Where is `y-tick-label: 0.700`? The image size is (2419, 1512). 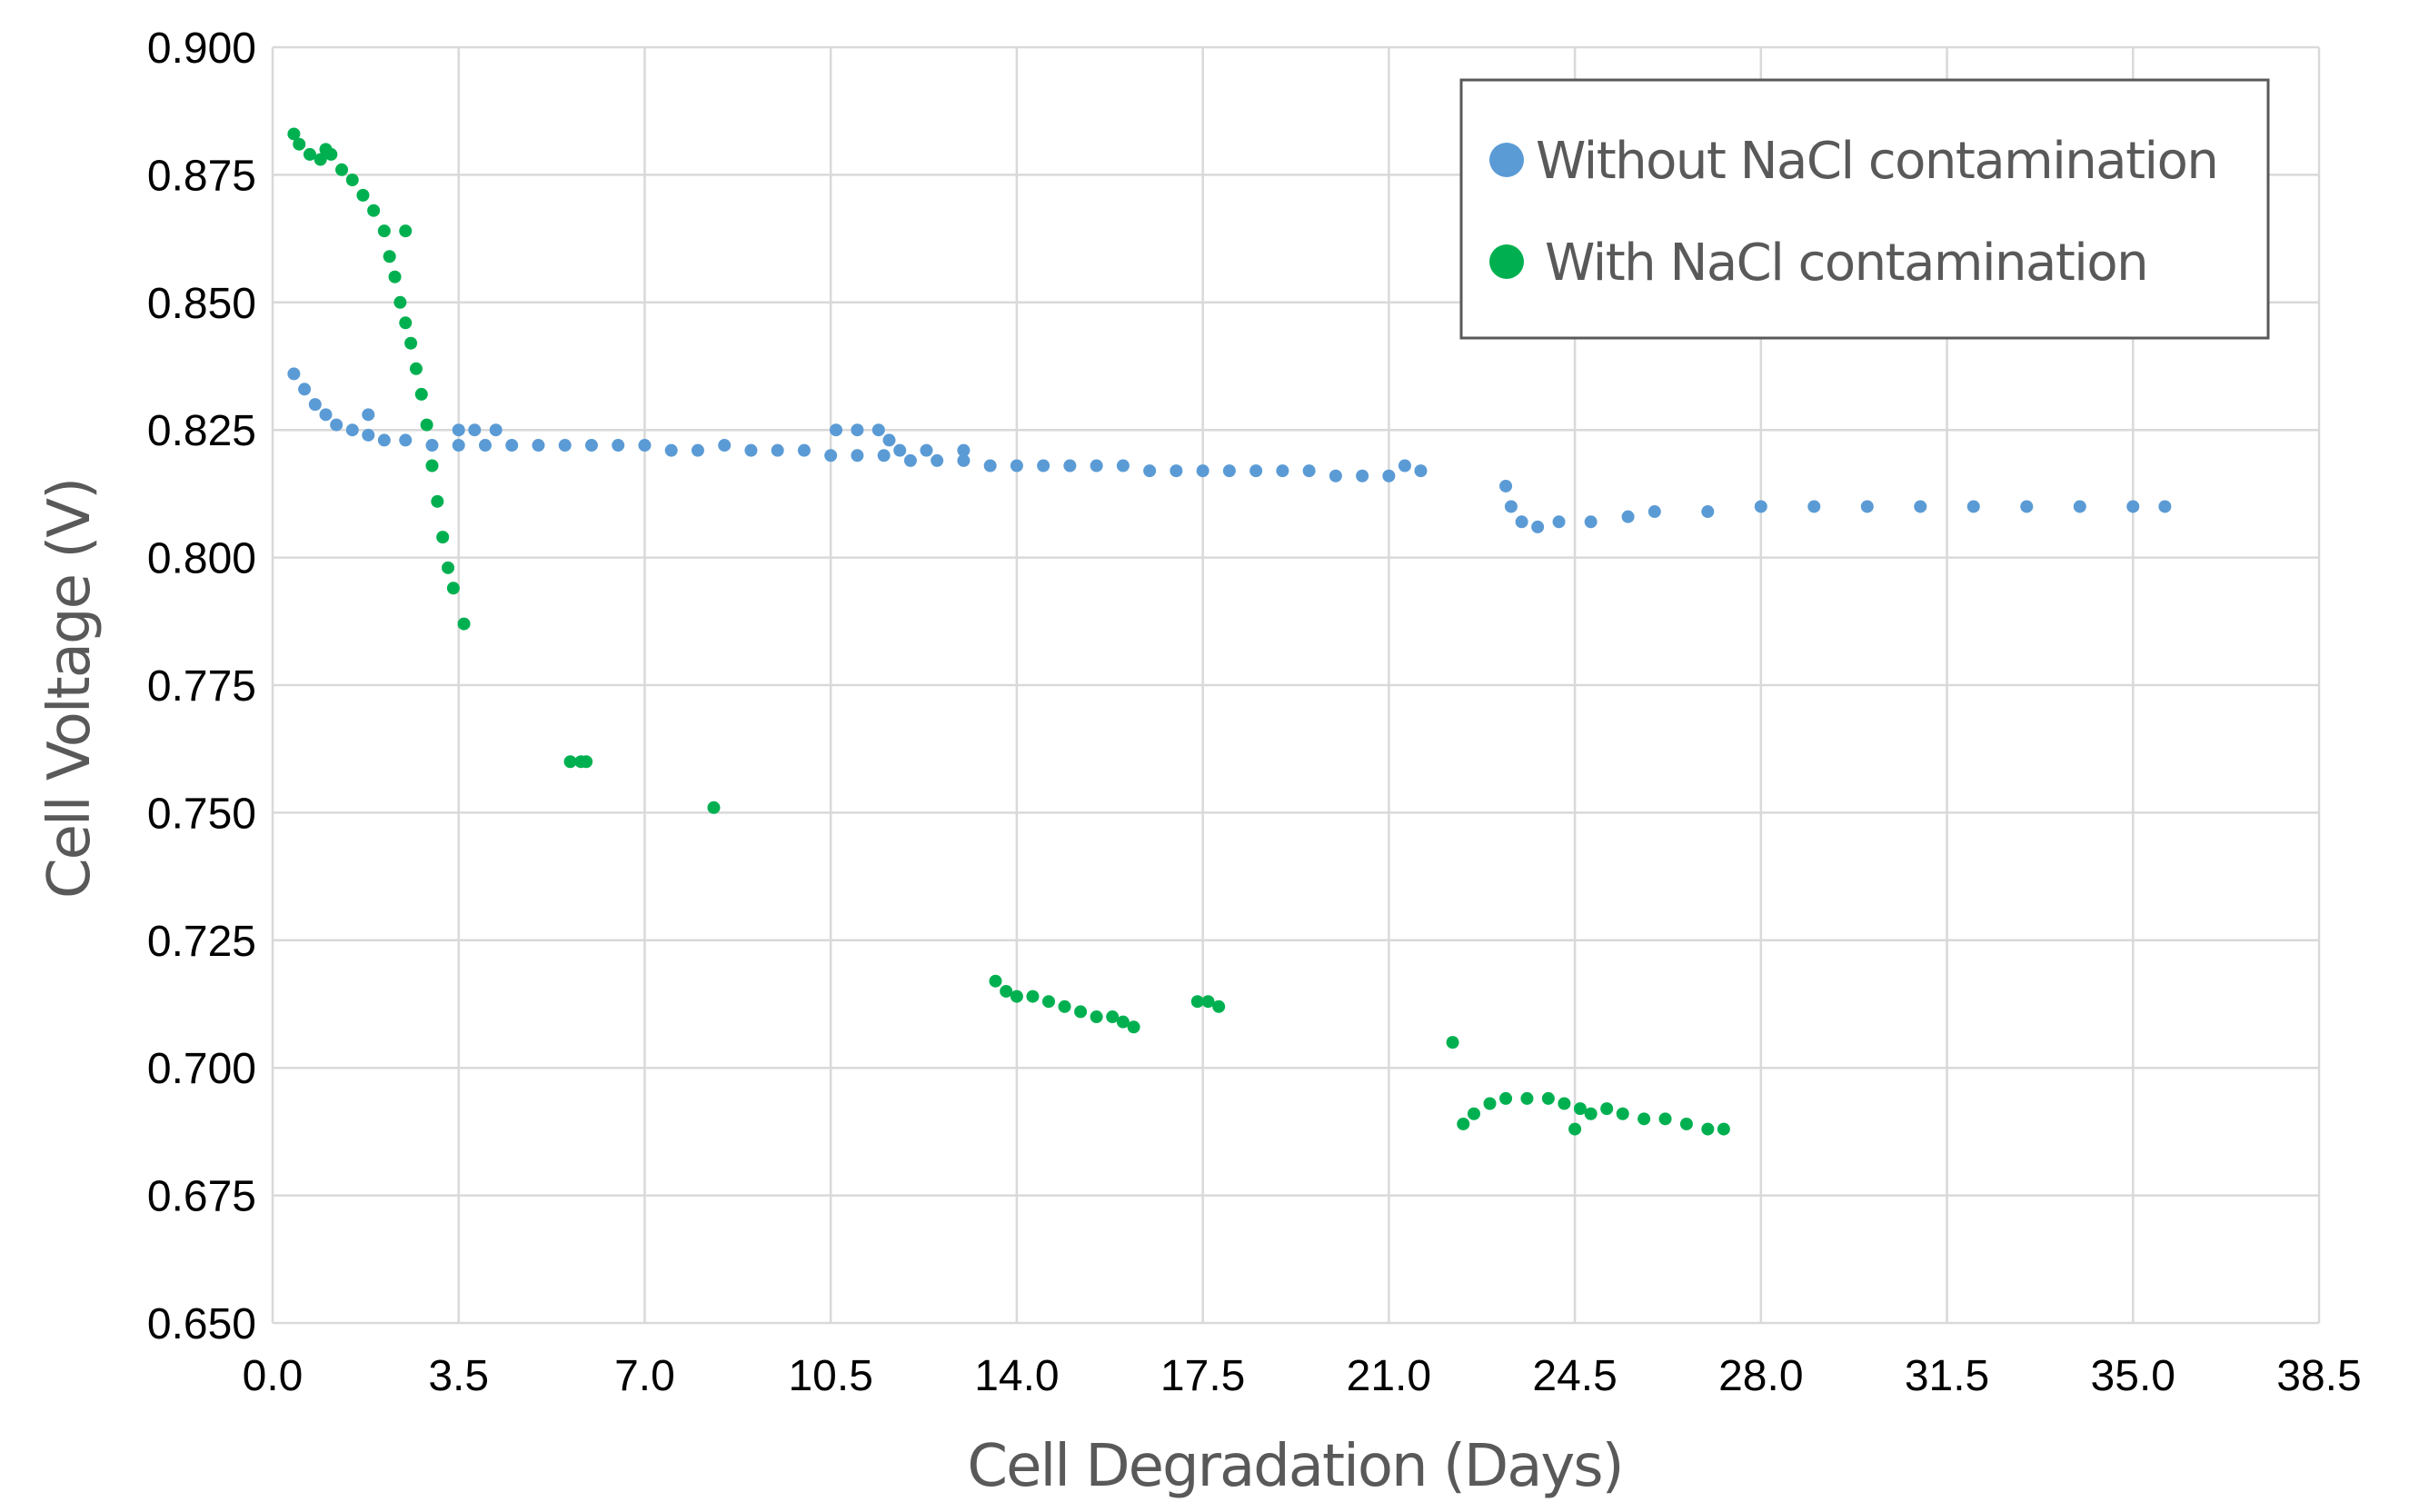 y-tick-label: 0.700 is located at coordinates (201, 1069).